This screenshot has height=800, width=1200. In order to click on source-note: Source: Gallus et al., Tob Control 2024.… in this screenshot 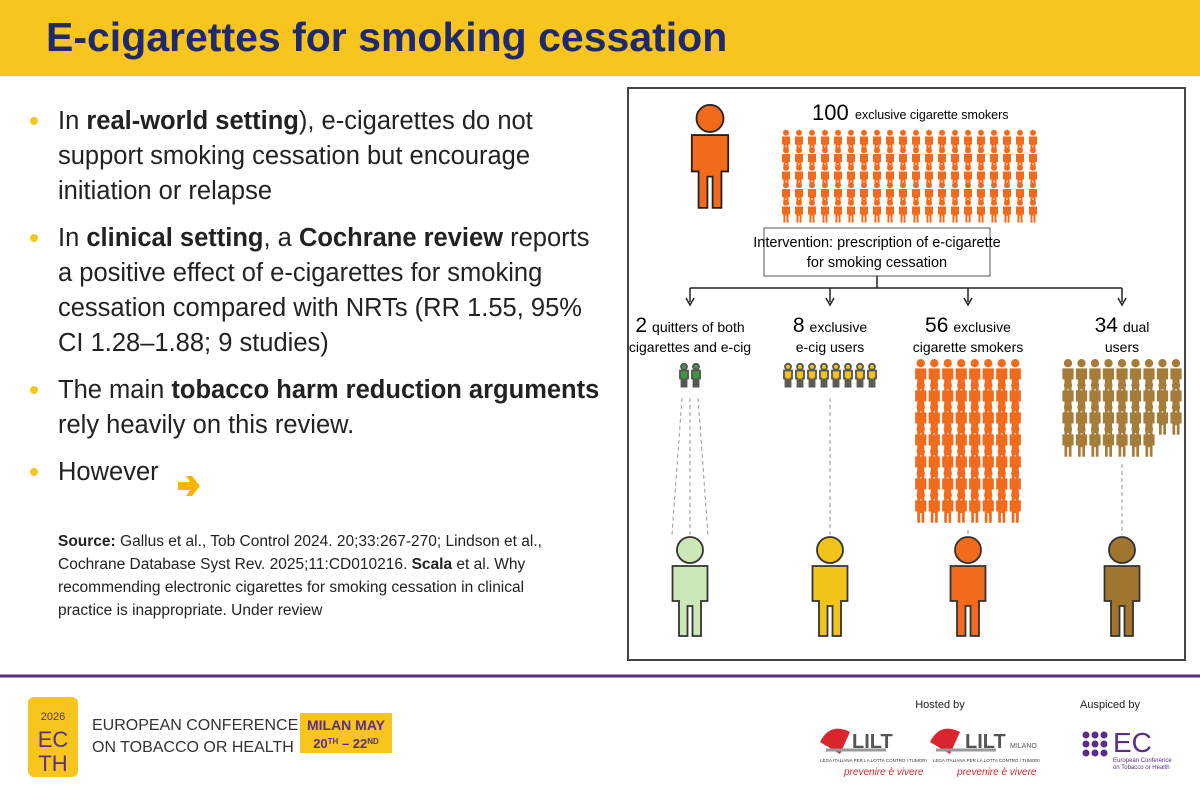, I will do `click(308, 576)`.